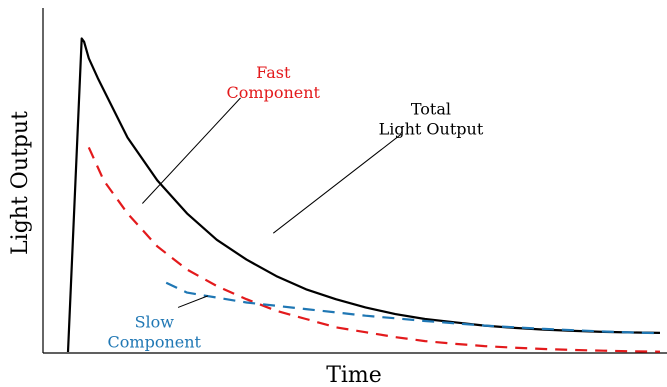 The image size is (667, 387). I want to click on leader-line-total-light-output, so click(337, 183).